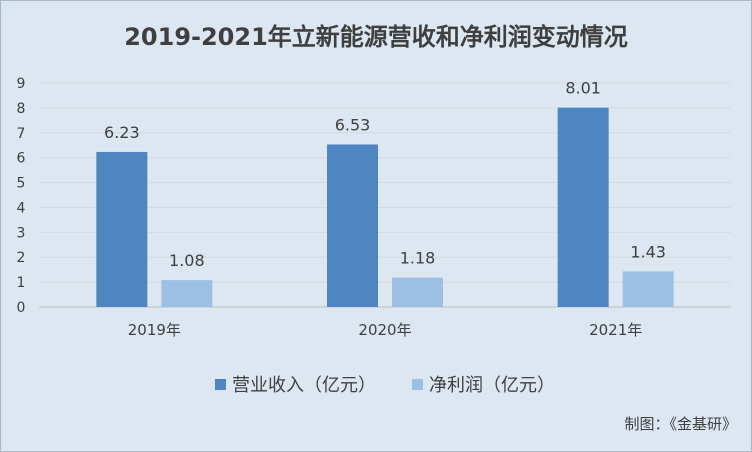 The height and width of the screenshot is (452, 752). What do you see at coordinates (21, 258) in the screenshot?
I see `y-tick-label: 2` at bounding box center [21, 258].